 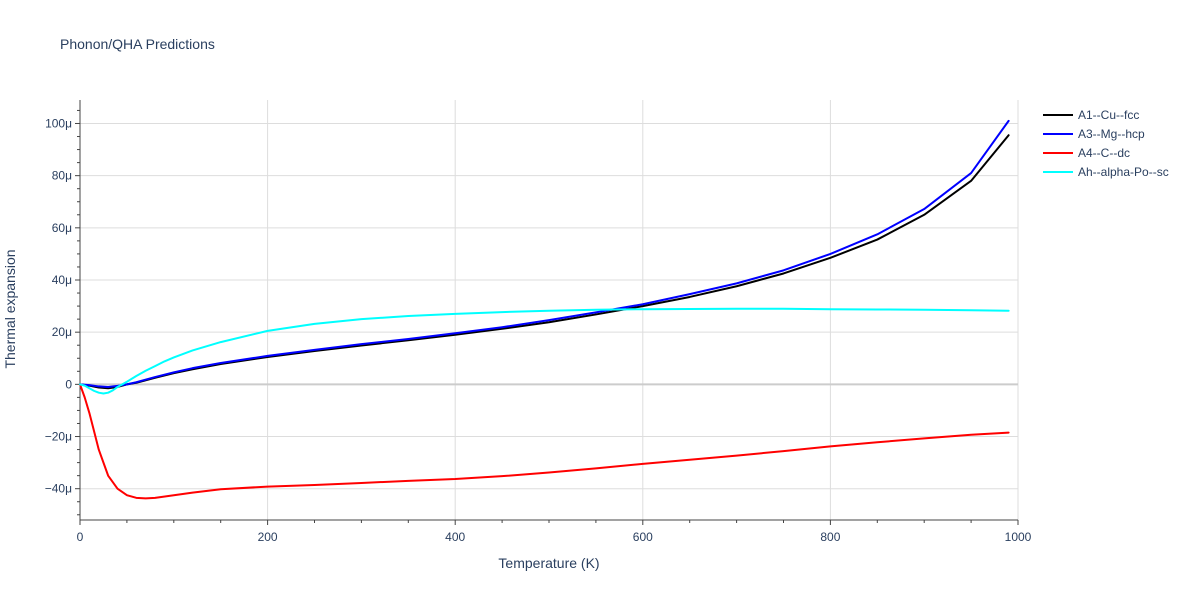 I want to click on y-tick-label: 40μ, so click(x=62, y=280).